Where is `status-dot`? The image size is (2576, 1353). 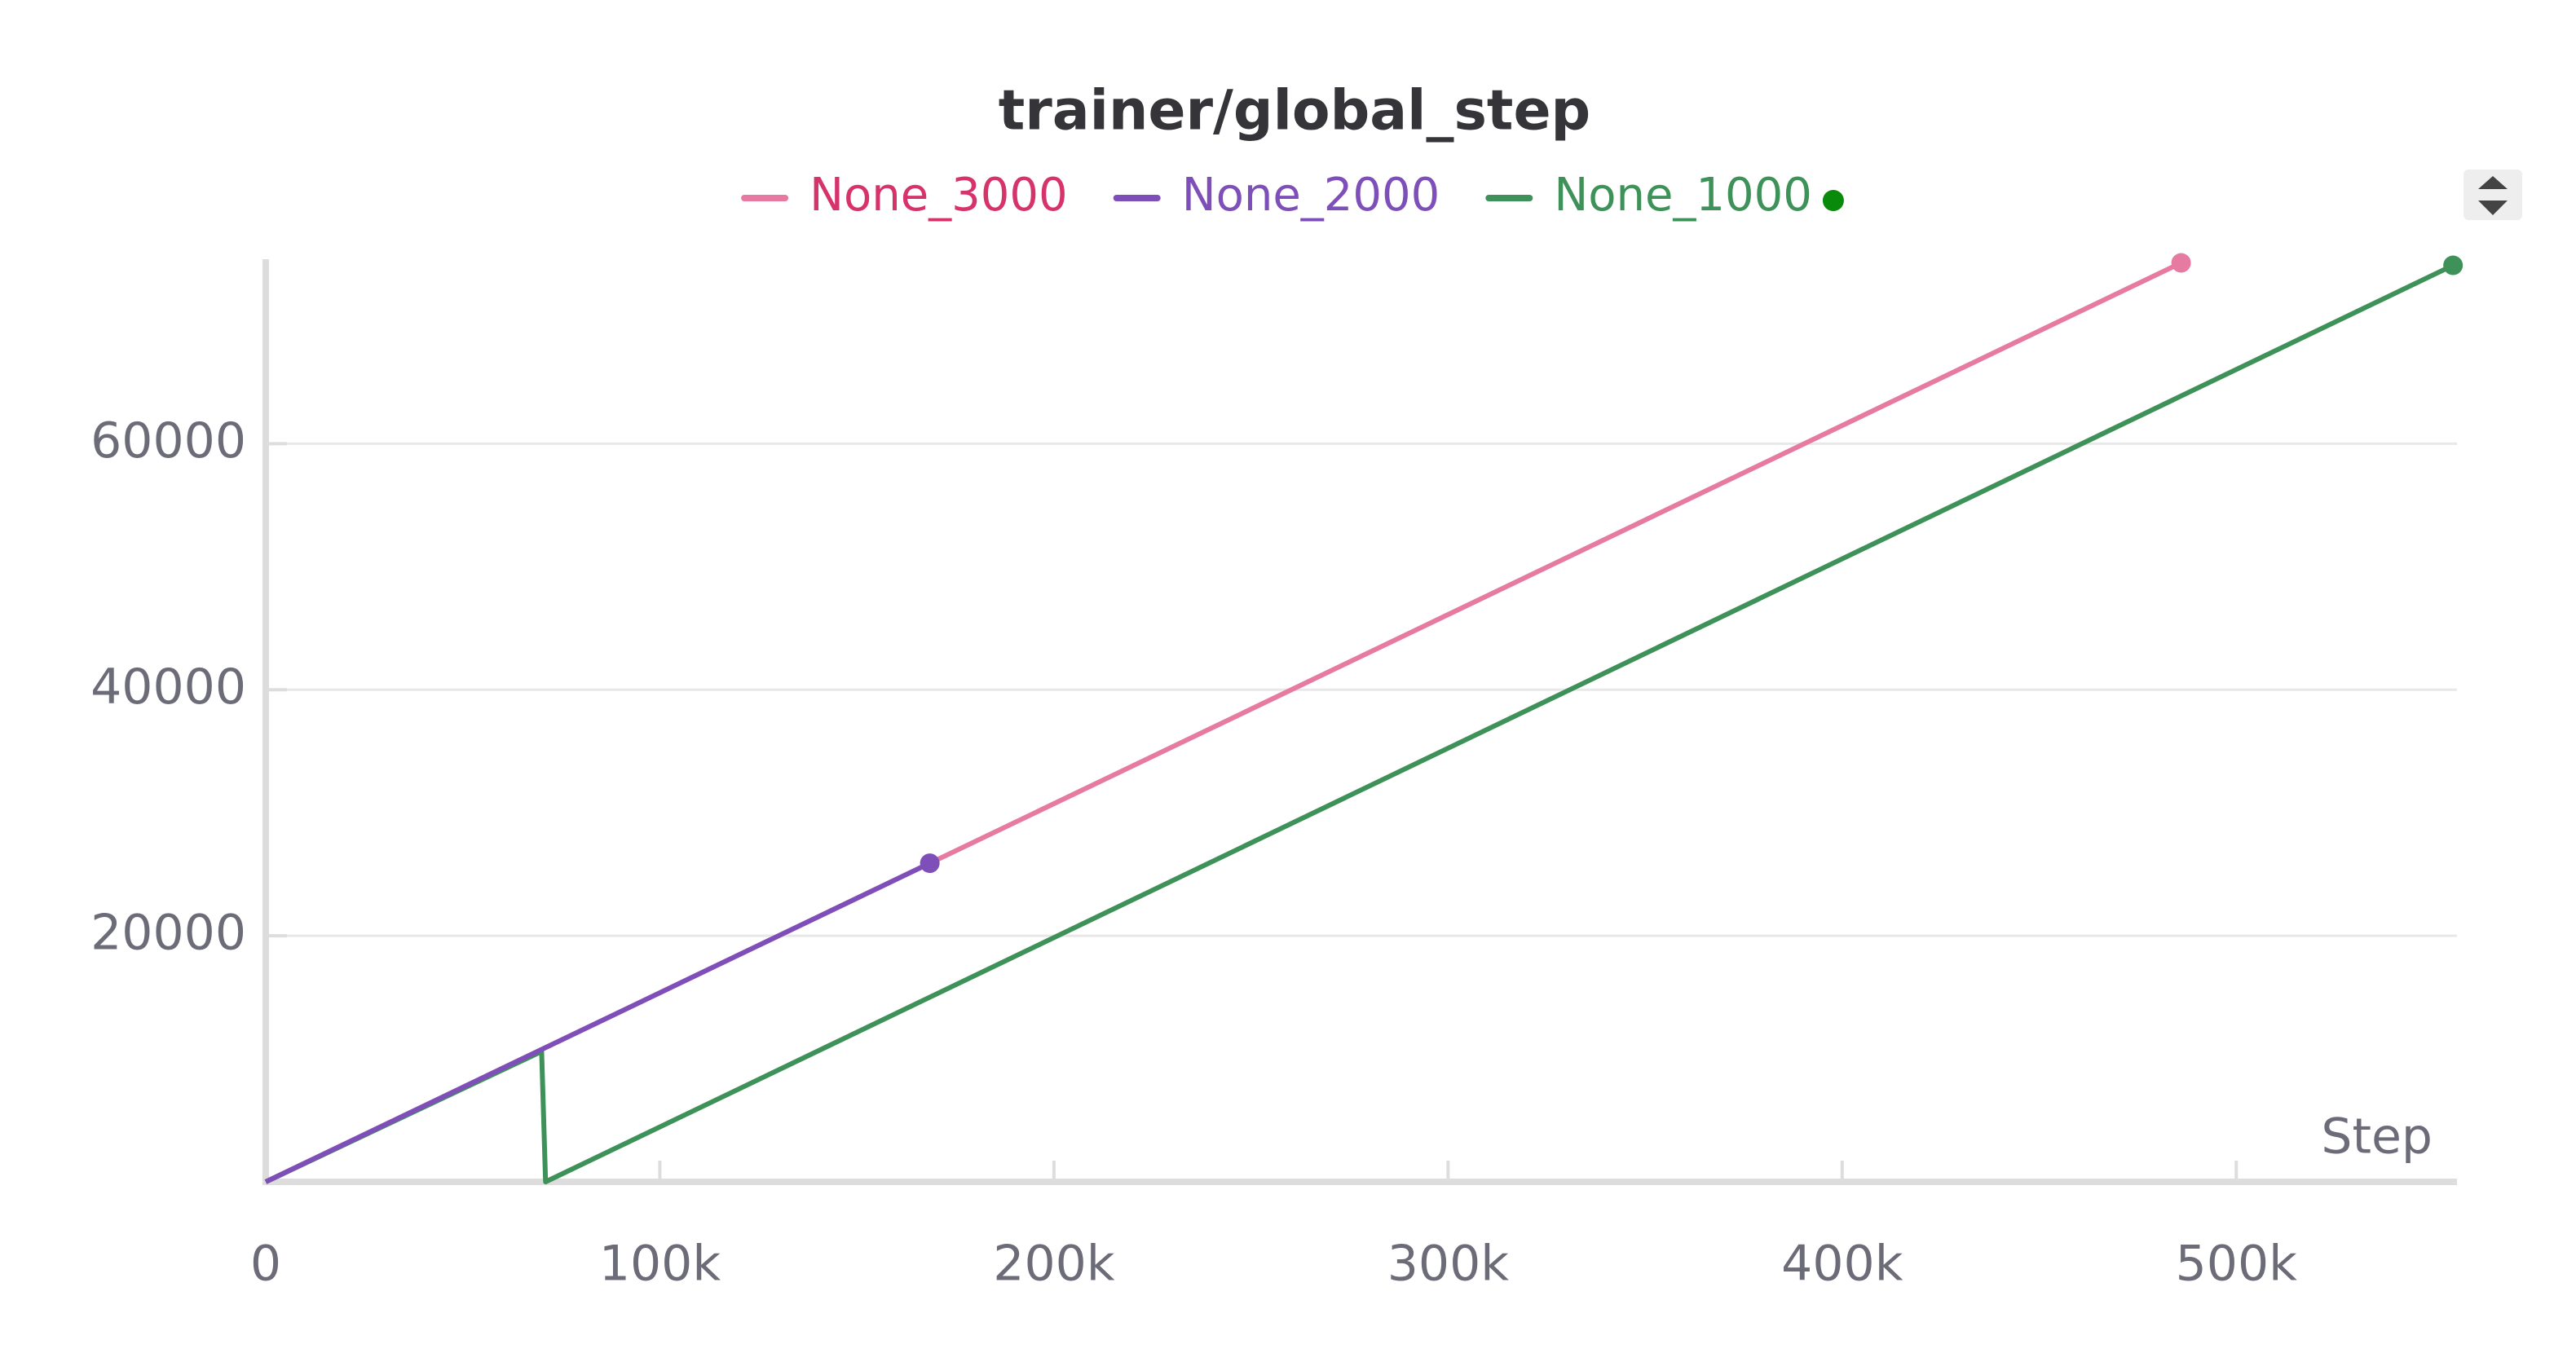 status-dot is located at coordinates (1833, 200).